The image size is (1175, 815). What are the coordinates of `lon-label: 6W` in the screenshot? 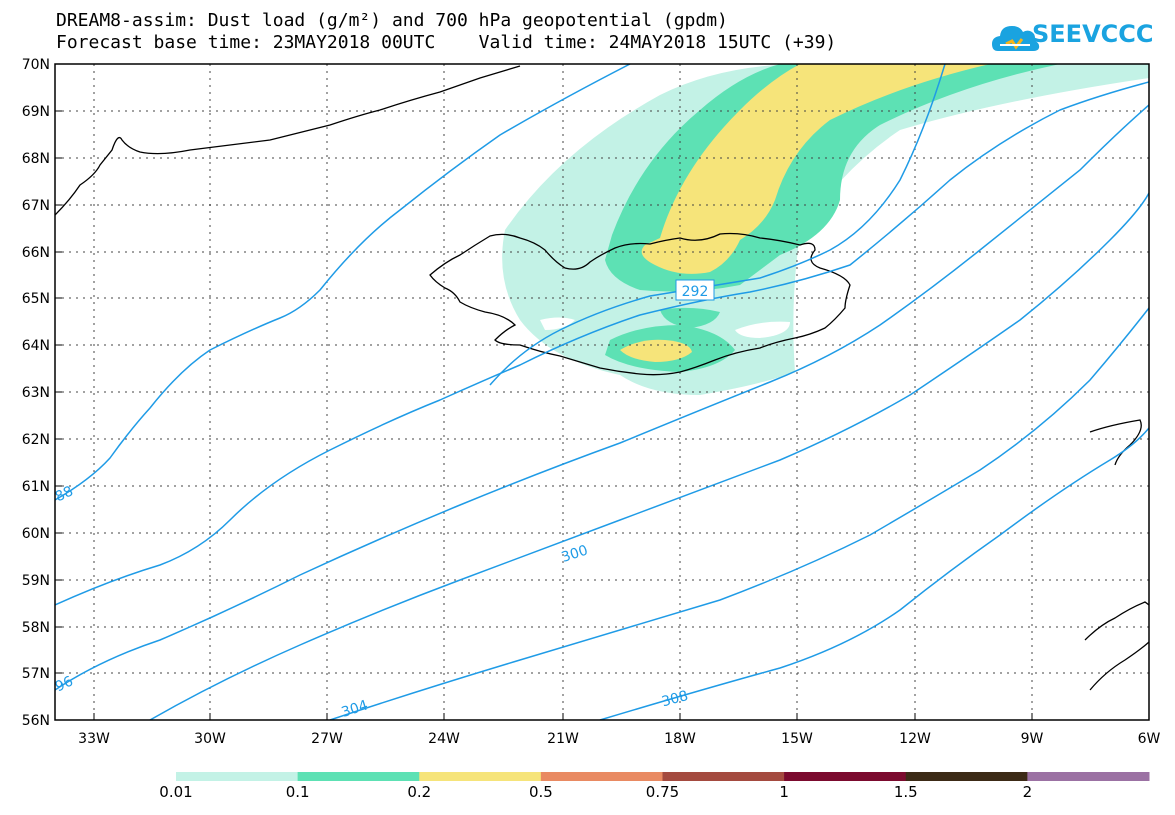 It's located at (1149, 739).